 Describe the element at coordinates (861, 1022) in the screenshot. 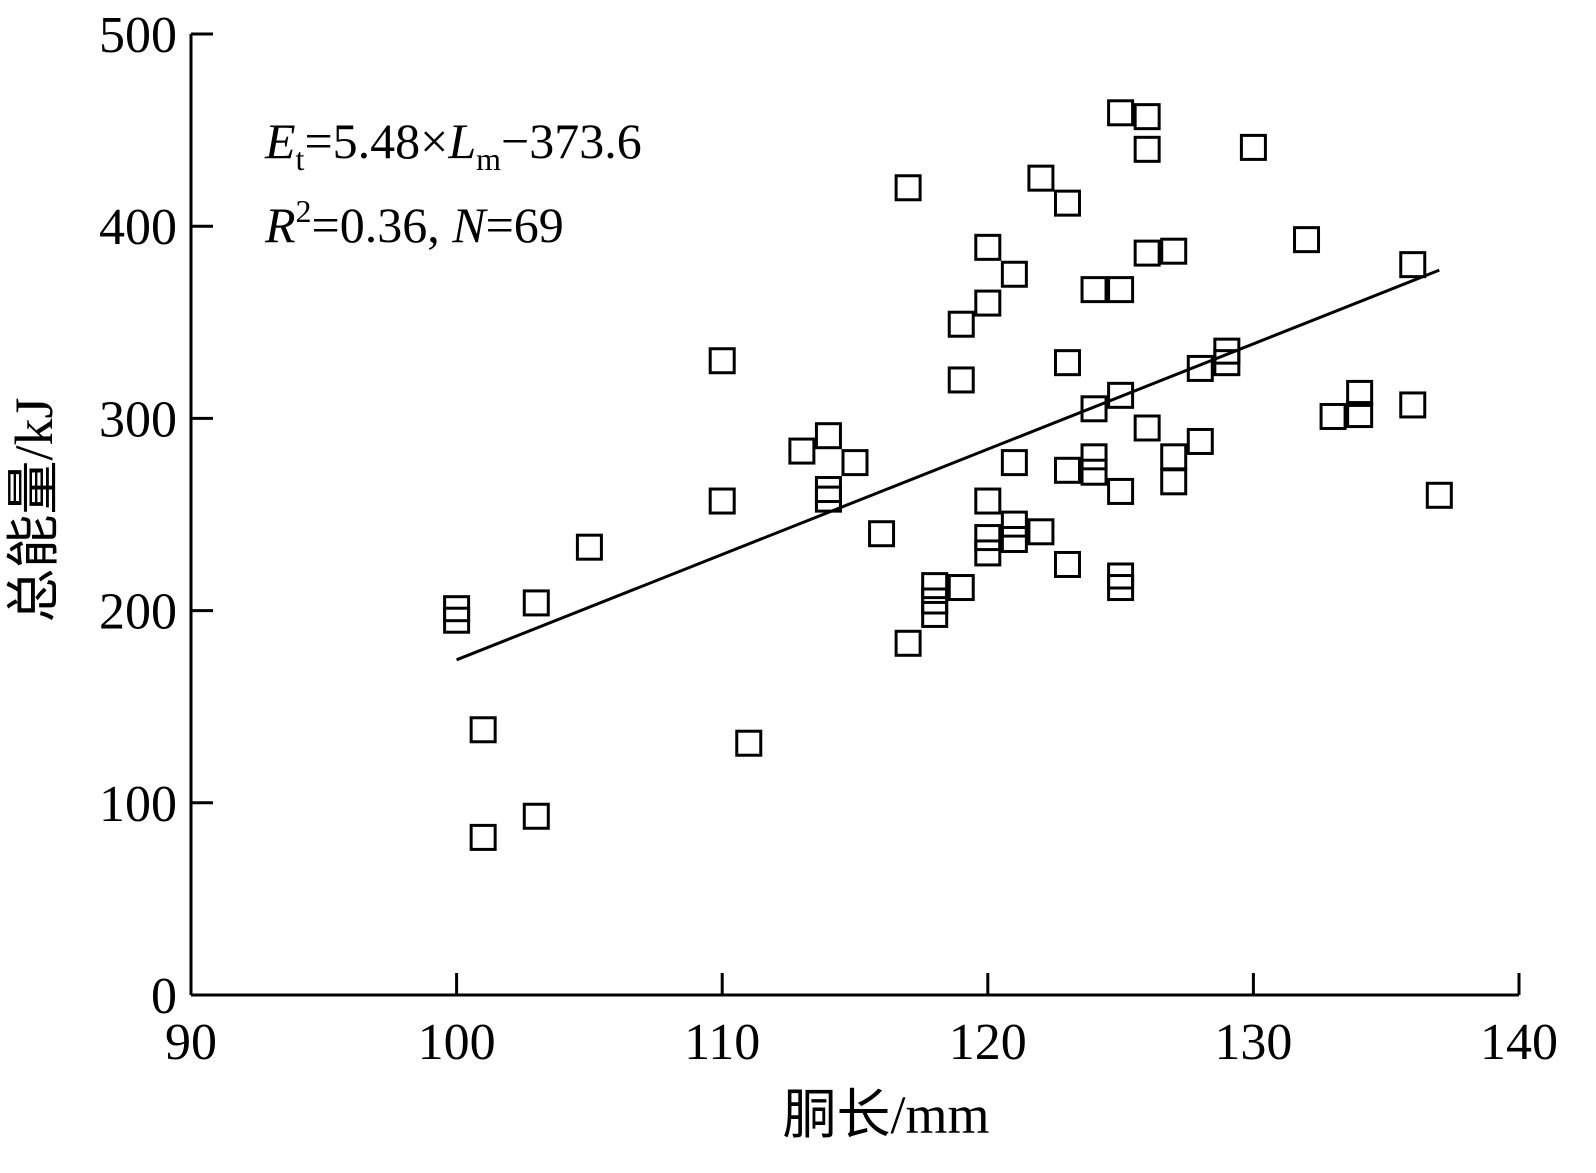

I see `x-ticks: 90 100 110 120 130 140` at that location.